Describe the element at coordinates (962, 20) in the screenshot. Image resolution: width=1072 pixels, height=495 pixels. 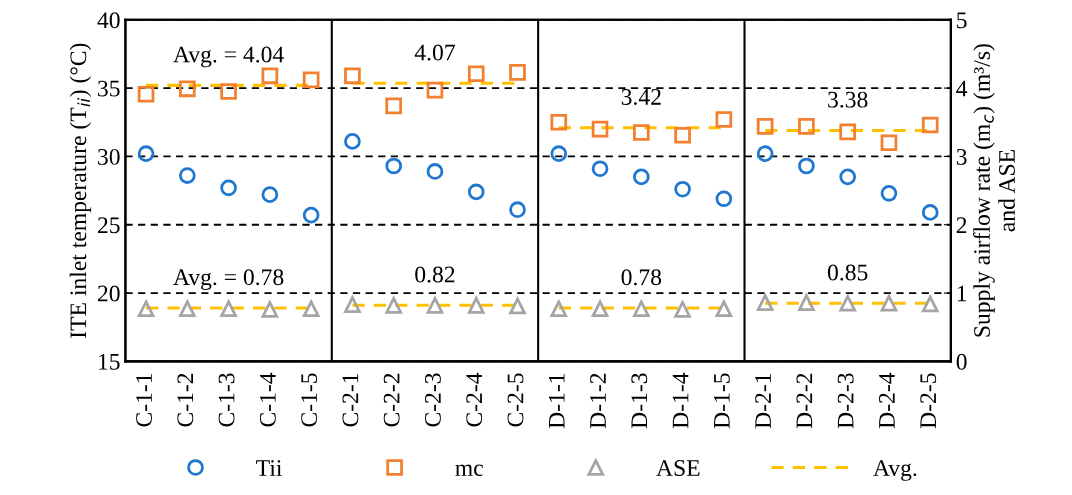
I see `y2-tick-label: 5` at that location.